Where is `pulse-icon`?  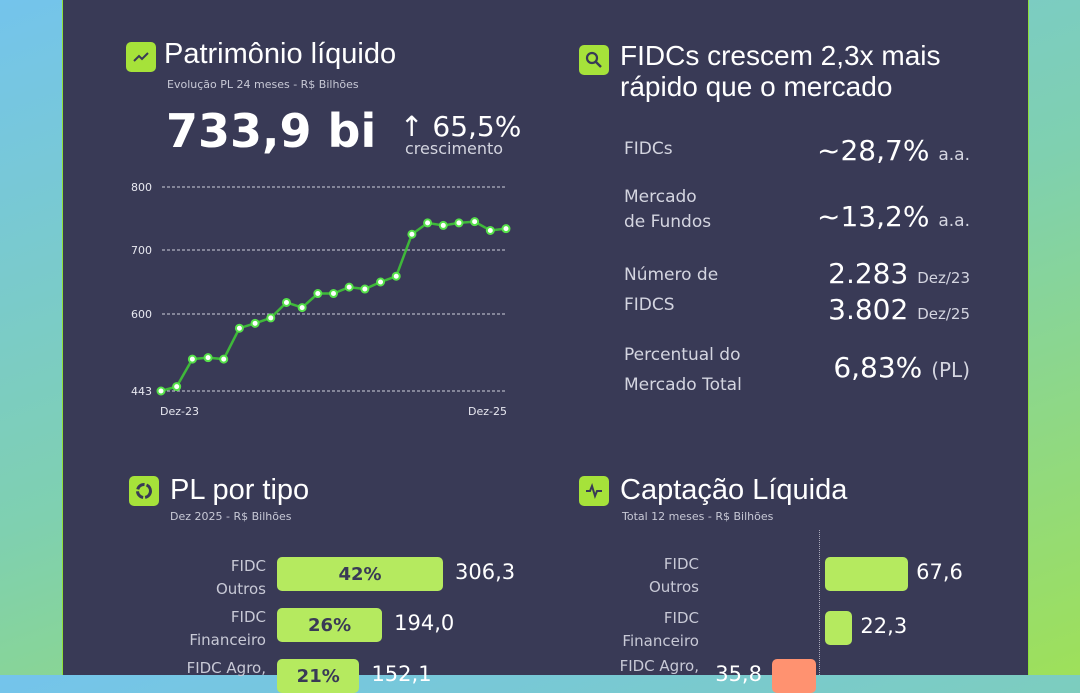 pulse-icon is located at coordinates (594, 491).